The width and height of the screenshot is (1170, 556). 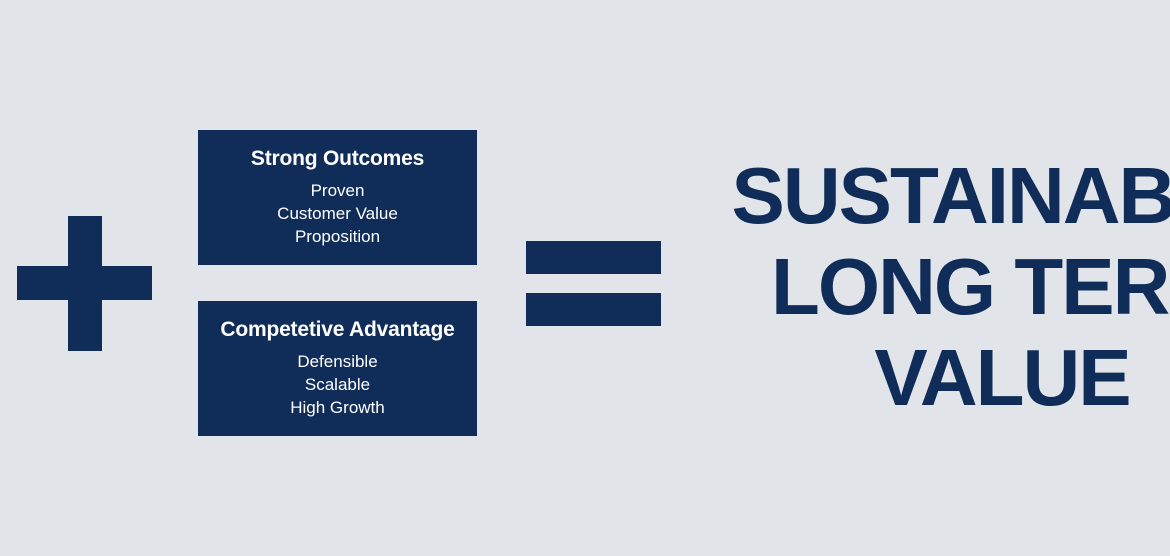 What do you see at coordinates (1002, 377) in the screenshot?
I see `result-line: VALUE` at bounding box center [1002, 377].